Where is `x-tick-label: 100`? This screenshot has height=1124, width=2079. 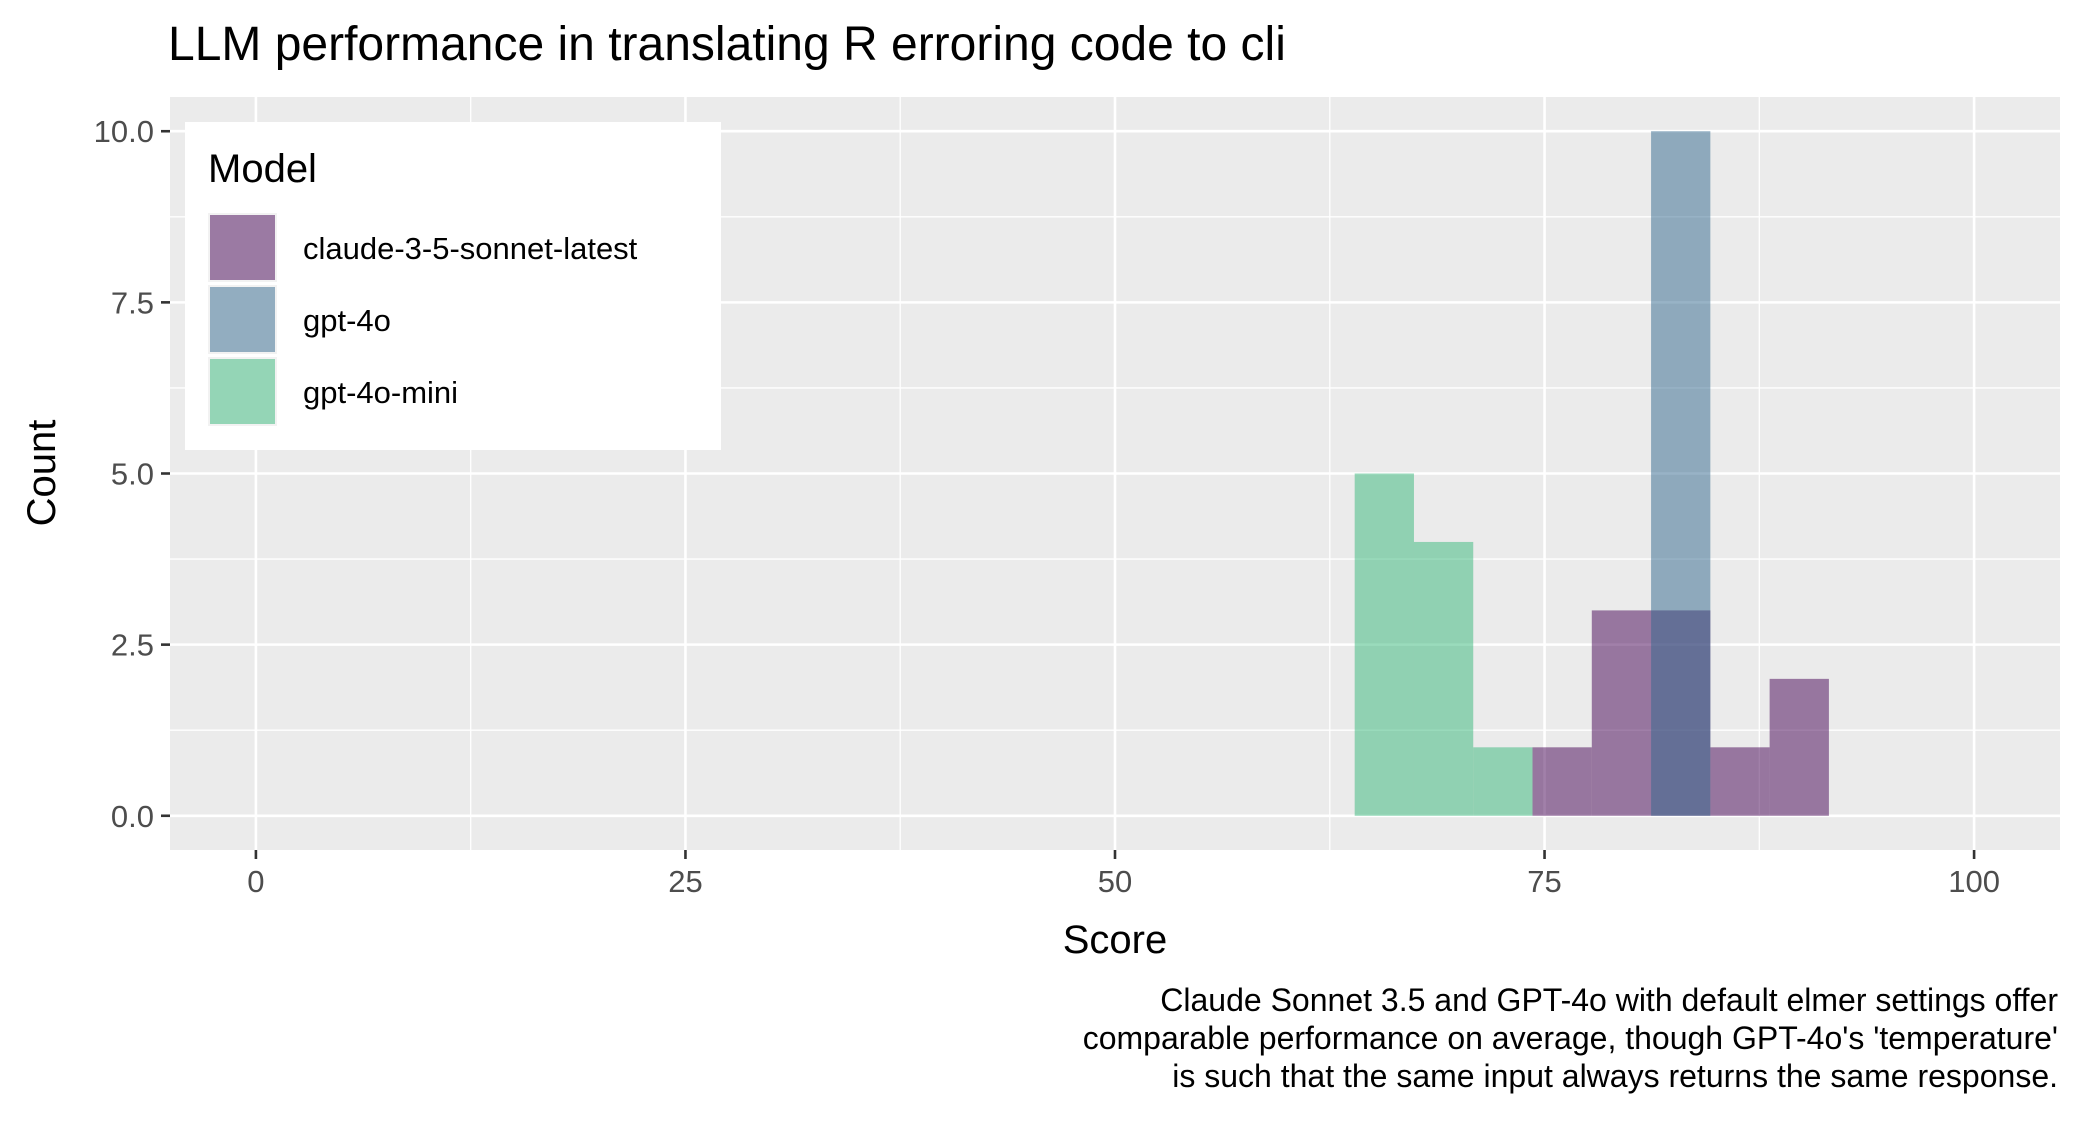 x-tick-label: 100 is located at coordinates (1974, 881).